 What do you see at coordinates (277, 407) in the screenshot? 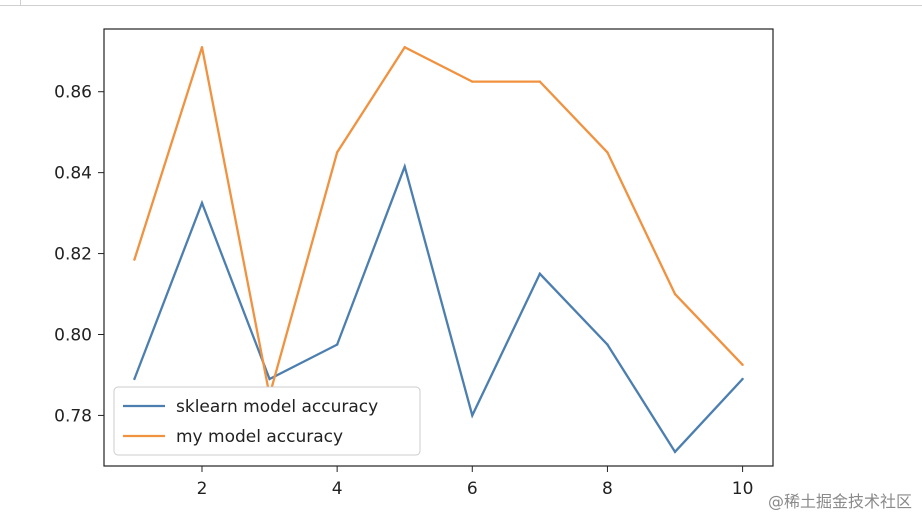
I see `legend-label-sklearn: sklearn model accuracy` at bounding box center [277, 407].